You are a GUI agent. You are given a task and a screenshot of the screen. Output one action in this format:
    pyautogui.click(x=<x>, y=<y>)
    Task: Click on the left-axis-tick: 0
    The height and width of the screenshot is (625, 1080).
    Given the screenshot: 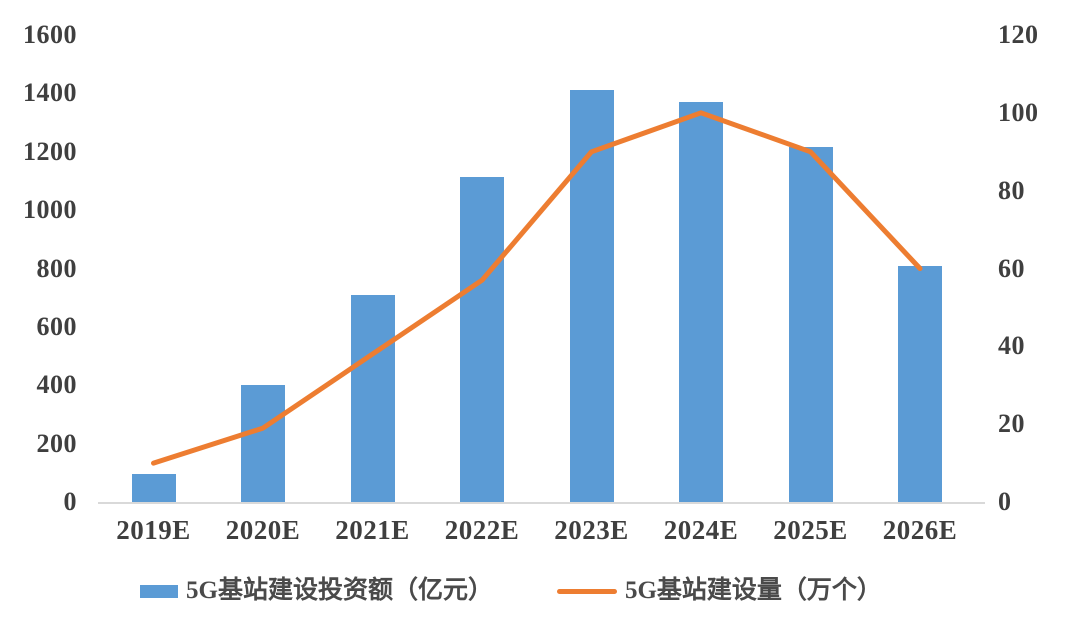 What is the action you would take?
    pyautogui.click(x=70, y=501)
    